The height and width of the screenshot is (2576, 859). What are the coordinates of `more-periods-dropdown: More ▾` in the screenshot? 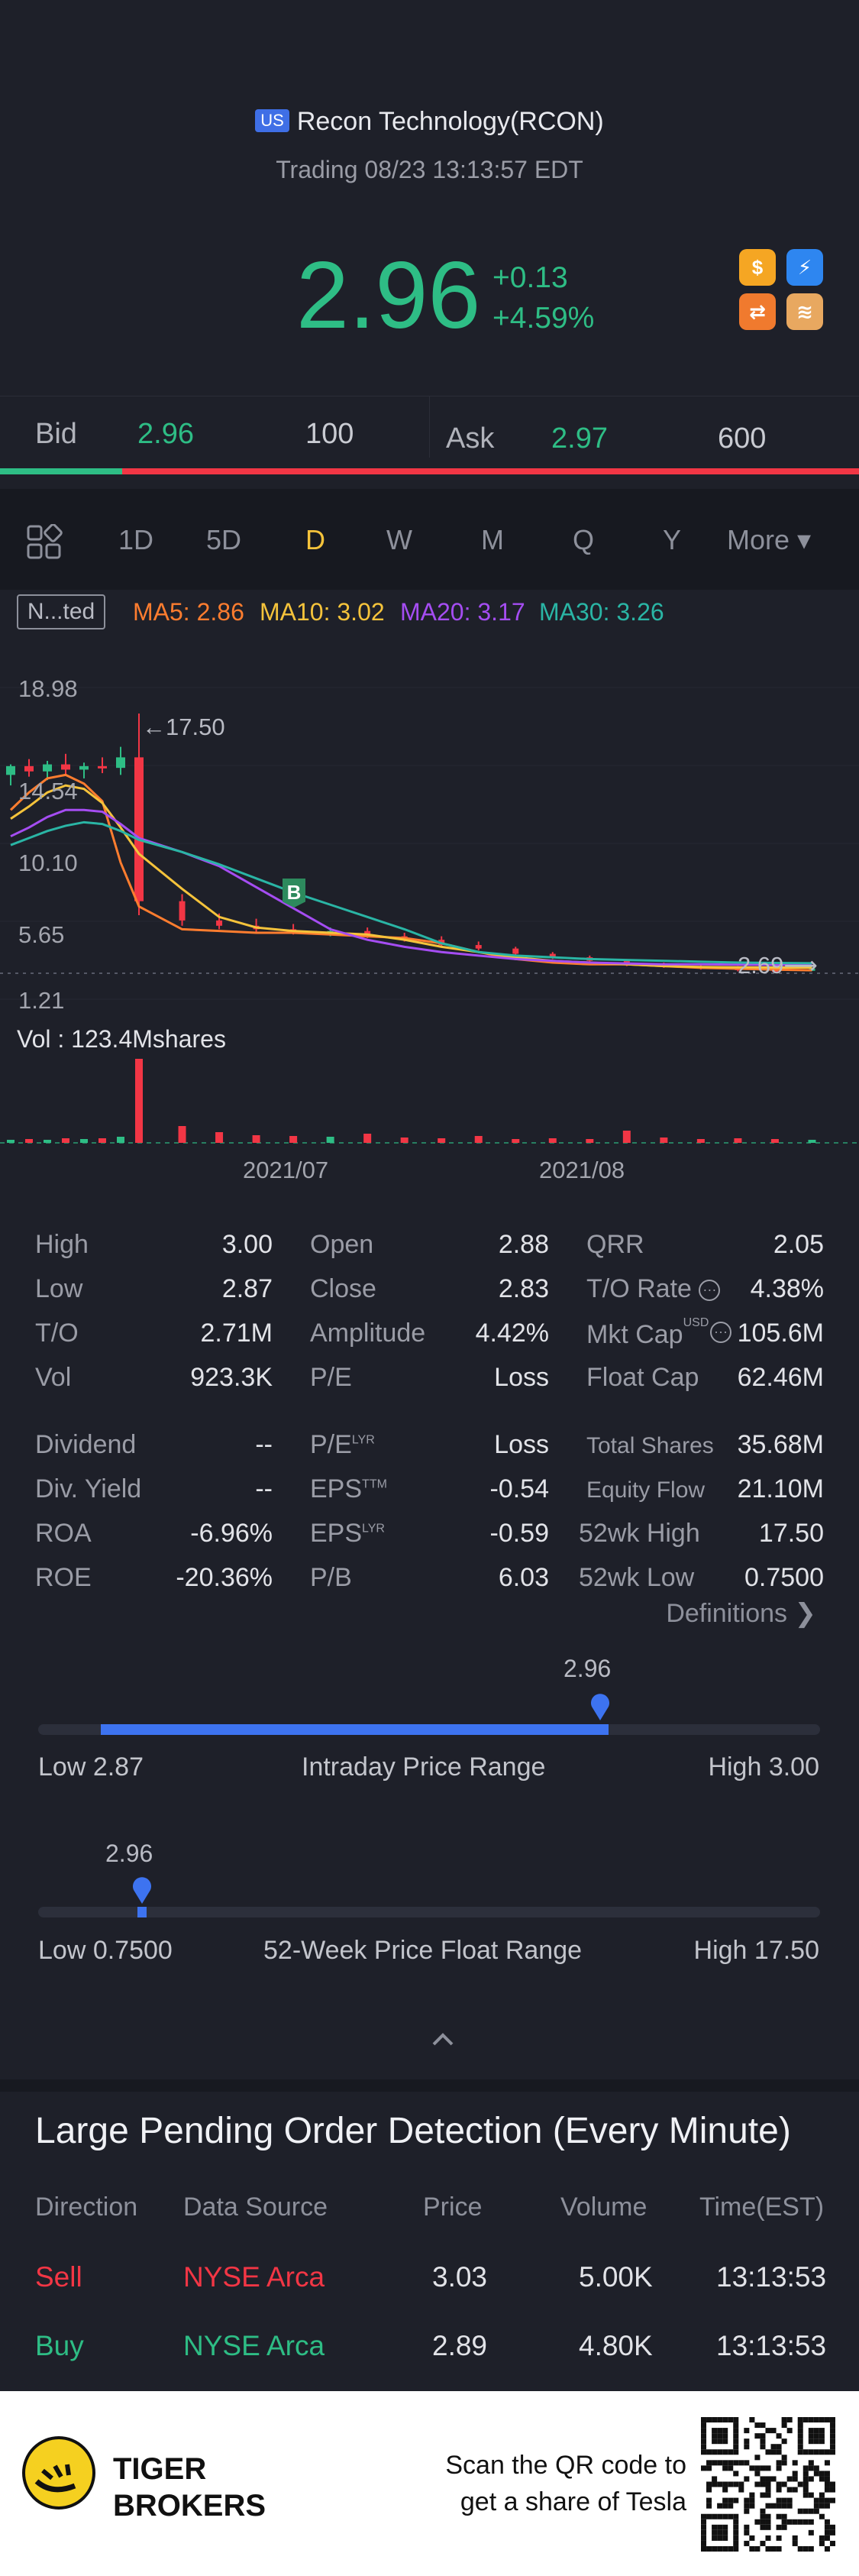 It's located at (769, 539).